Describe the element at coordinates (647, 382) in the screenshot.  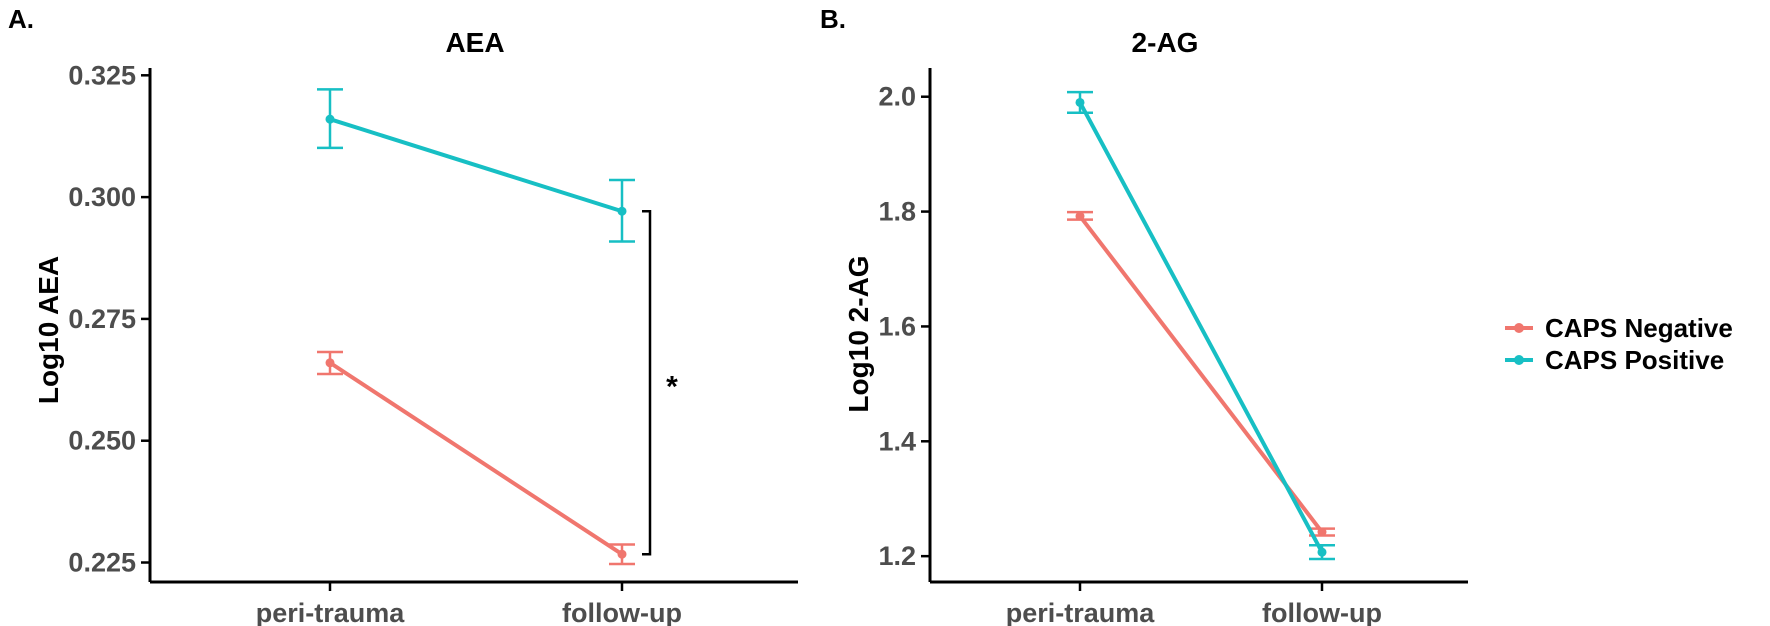
I see `significance-bracket-line` at that location.